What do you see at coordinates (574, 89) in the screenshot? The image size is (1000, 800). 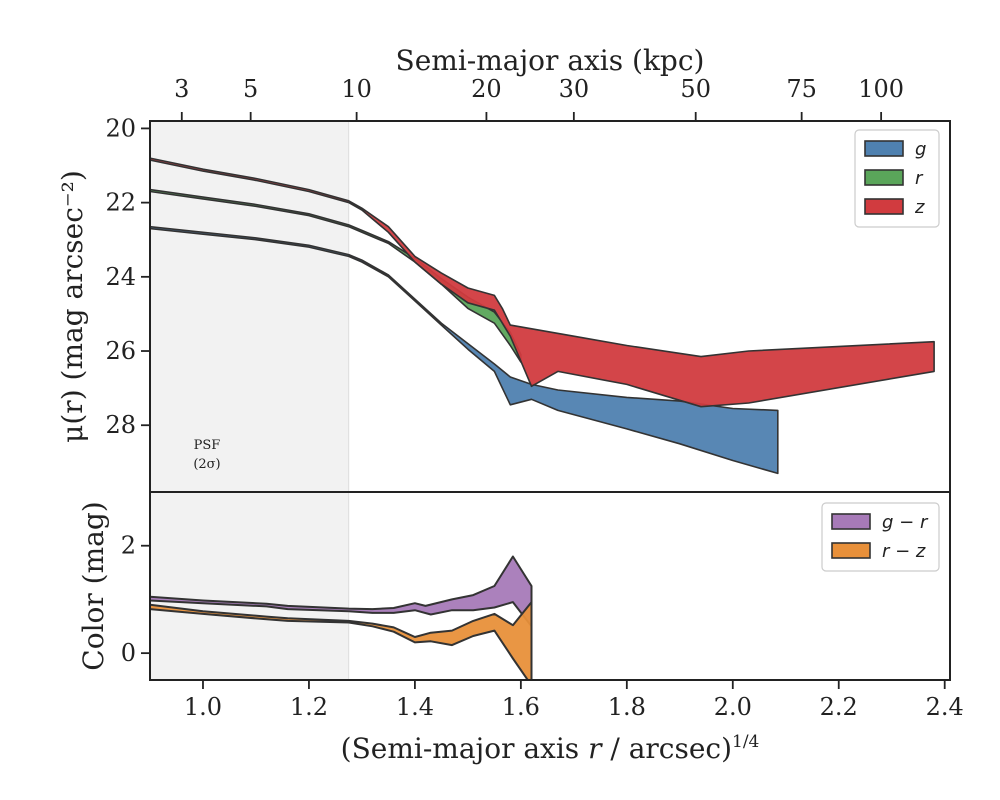 I see `kpc-tick-label: 30` at bounding box center [574, 89].